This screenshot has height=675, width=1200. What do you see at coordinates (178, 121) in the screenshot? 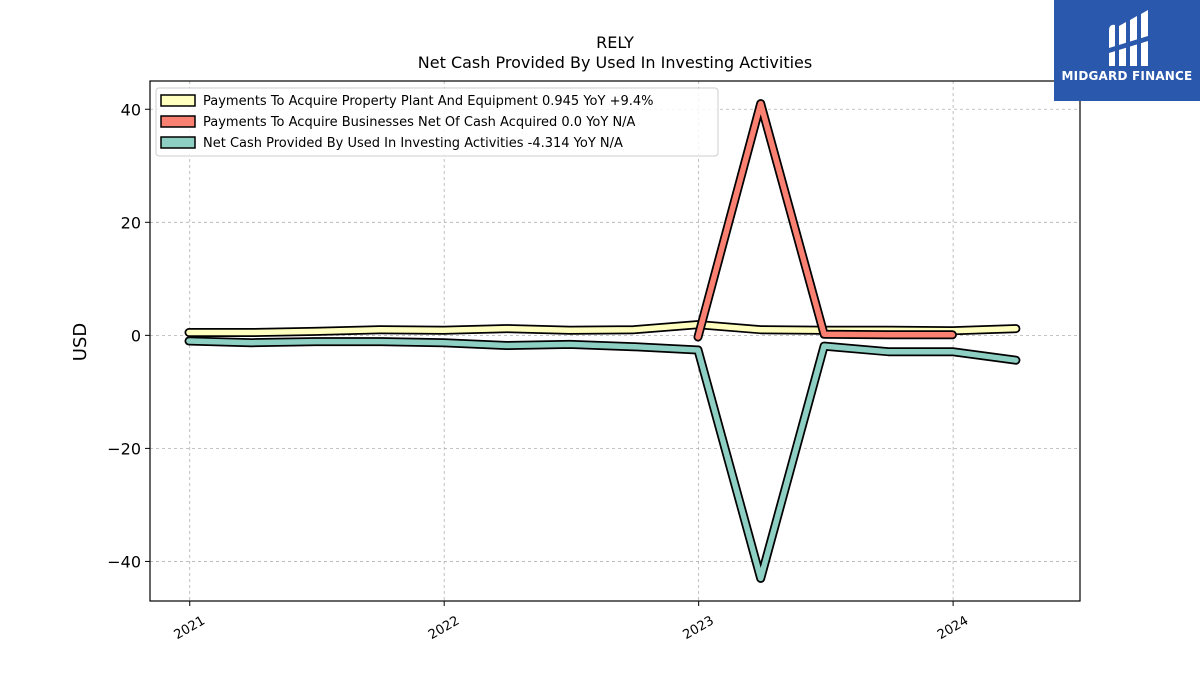
I see `legend-swatch-businesses` at bounding box center [178, 121].